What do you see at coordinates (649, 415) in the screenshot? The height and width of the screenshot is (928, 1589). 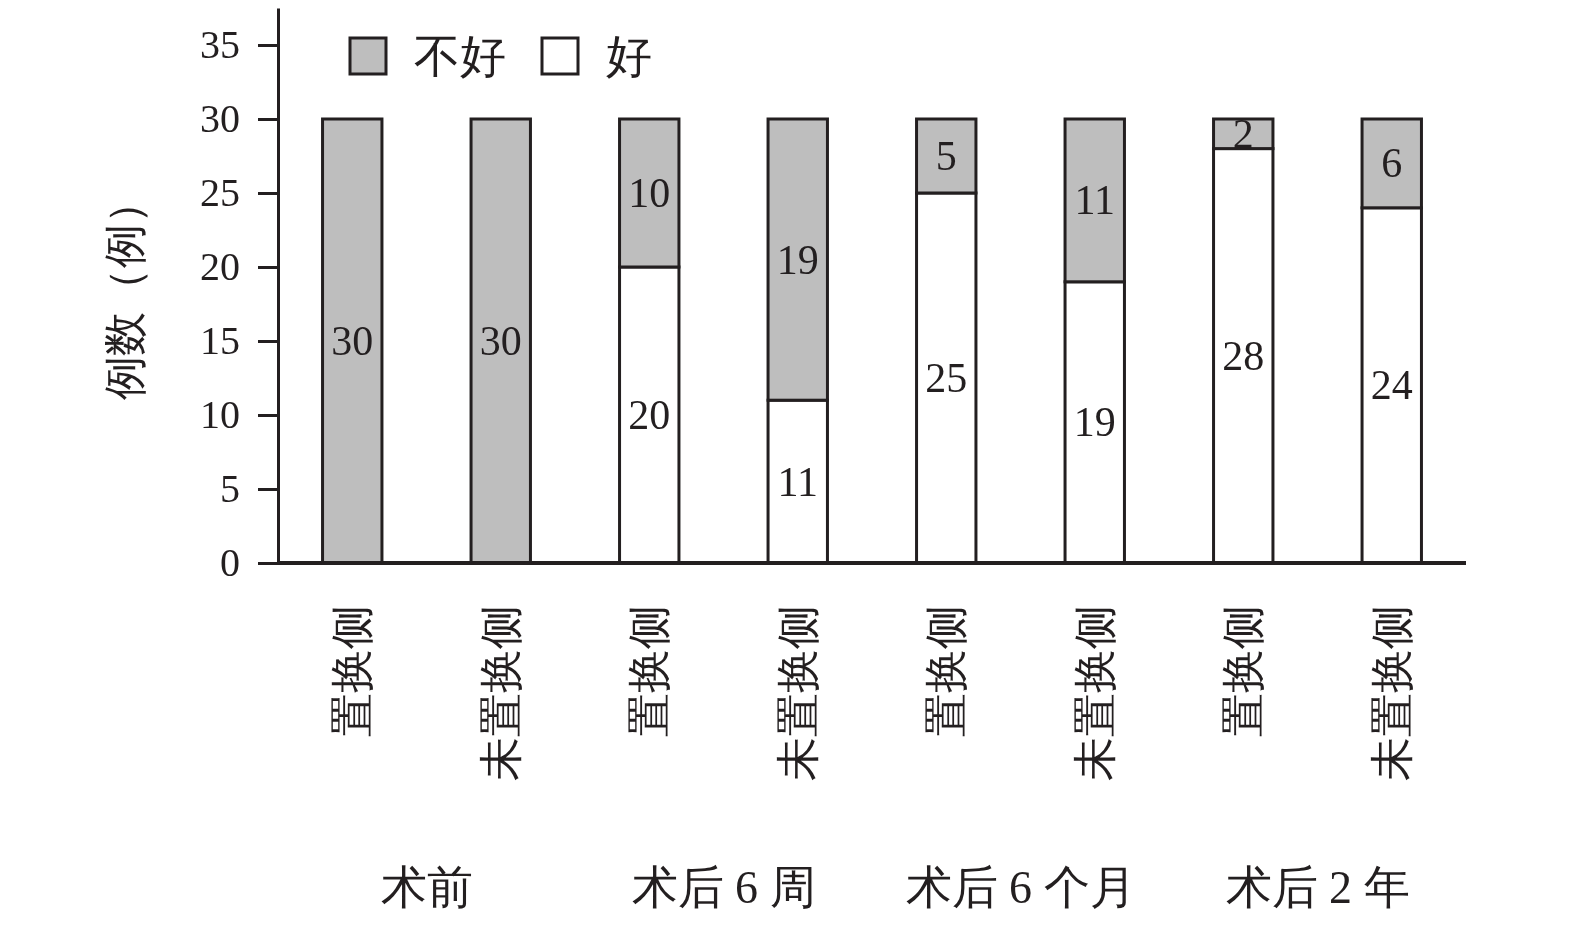 I see `data-label: 20` at bounding box center [649, 415].